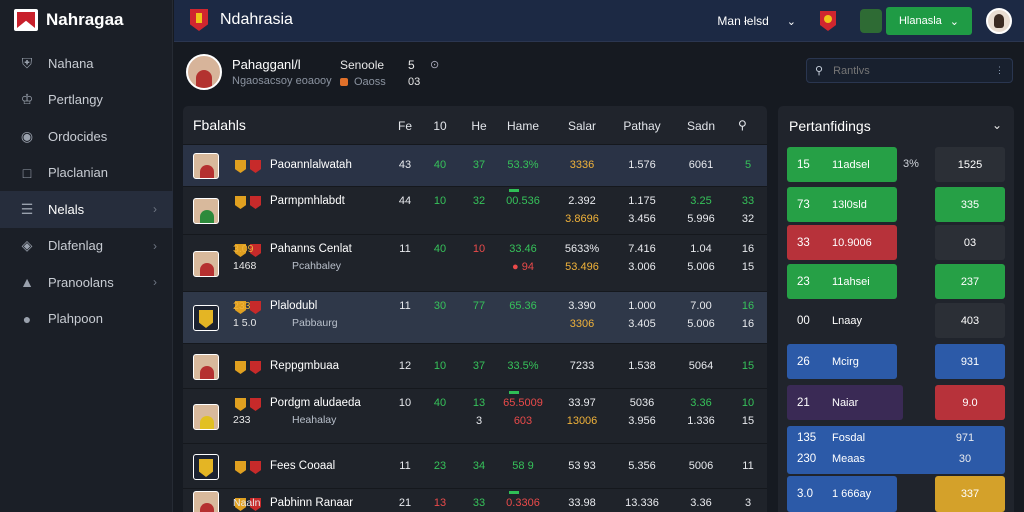  Describe the element at coordinates (414, 82) in the screenshot. I see `profile-stat2-sub: 03` at that location.